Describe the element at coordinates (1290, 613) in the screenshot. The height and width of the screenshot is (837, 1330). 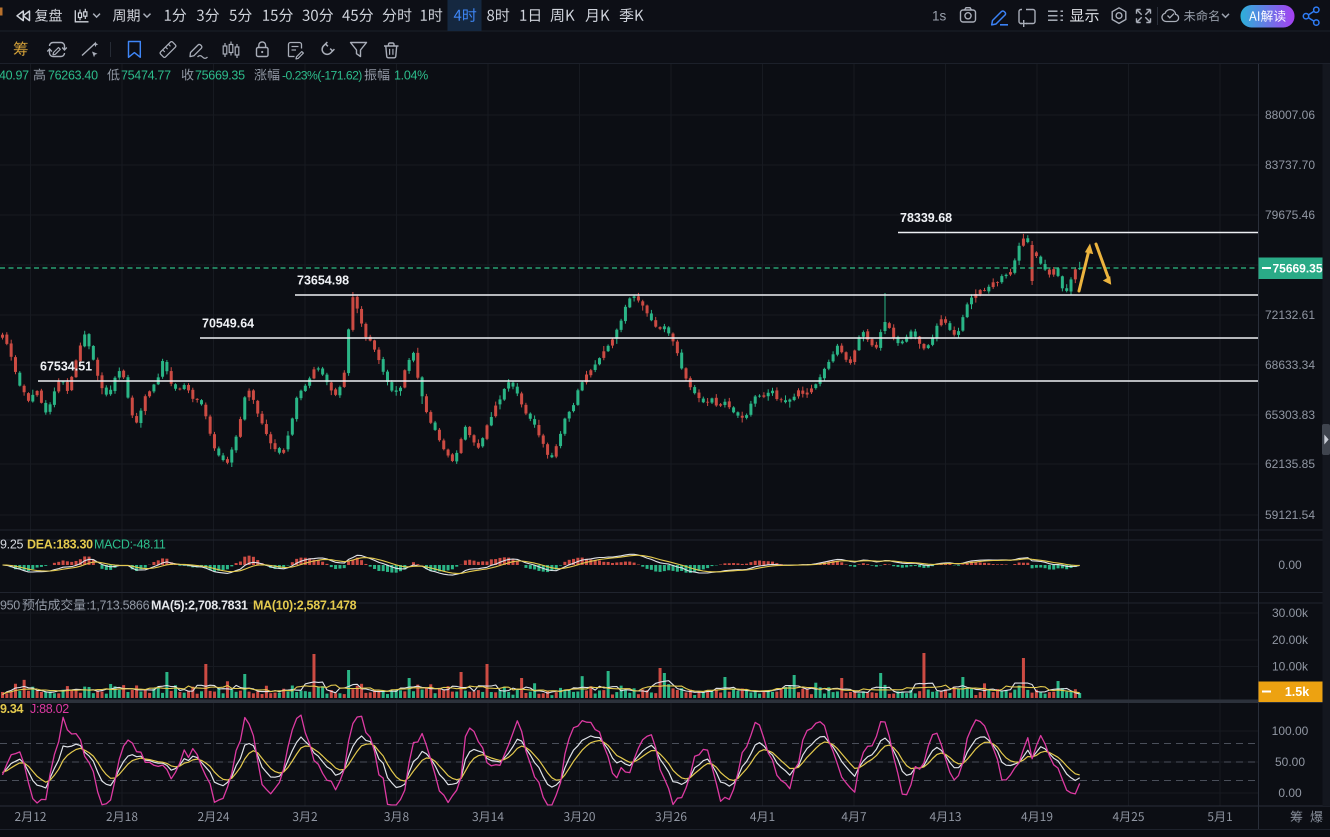
I see `svg-text: 30.00k` at that location.